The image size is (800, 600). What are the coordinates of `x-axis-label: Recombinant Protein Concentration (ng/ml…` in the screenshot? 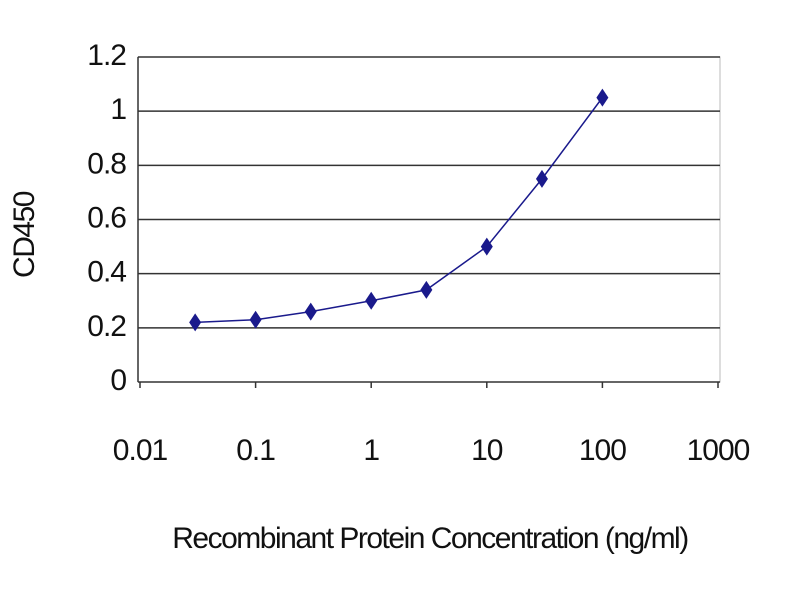 It's located at (430, 538).